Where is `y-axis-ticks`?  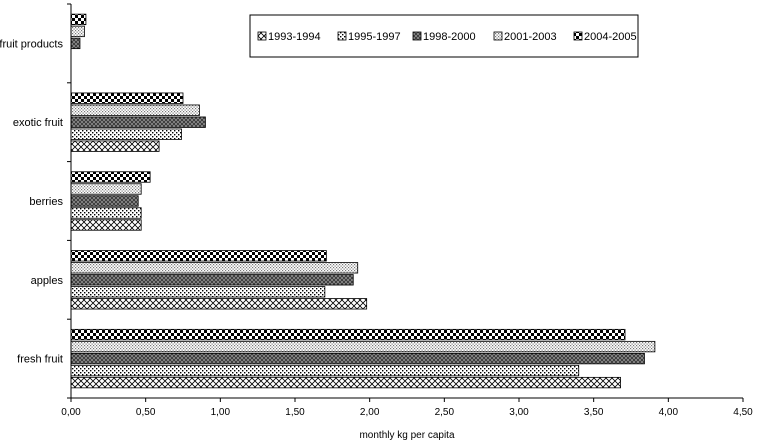
y-axis-ticks is located at coordinates (69, 201).